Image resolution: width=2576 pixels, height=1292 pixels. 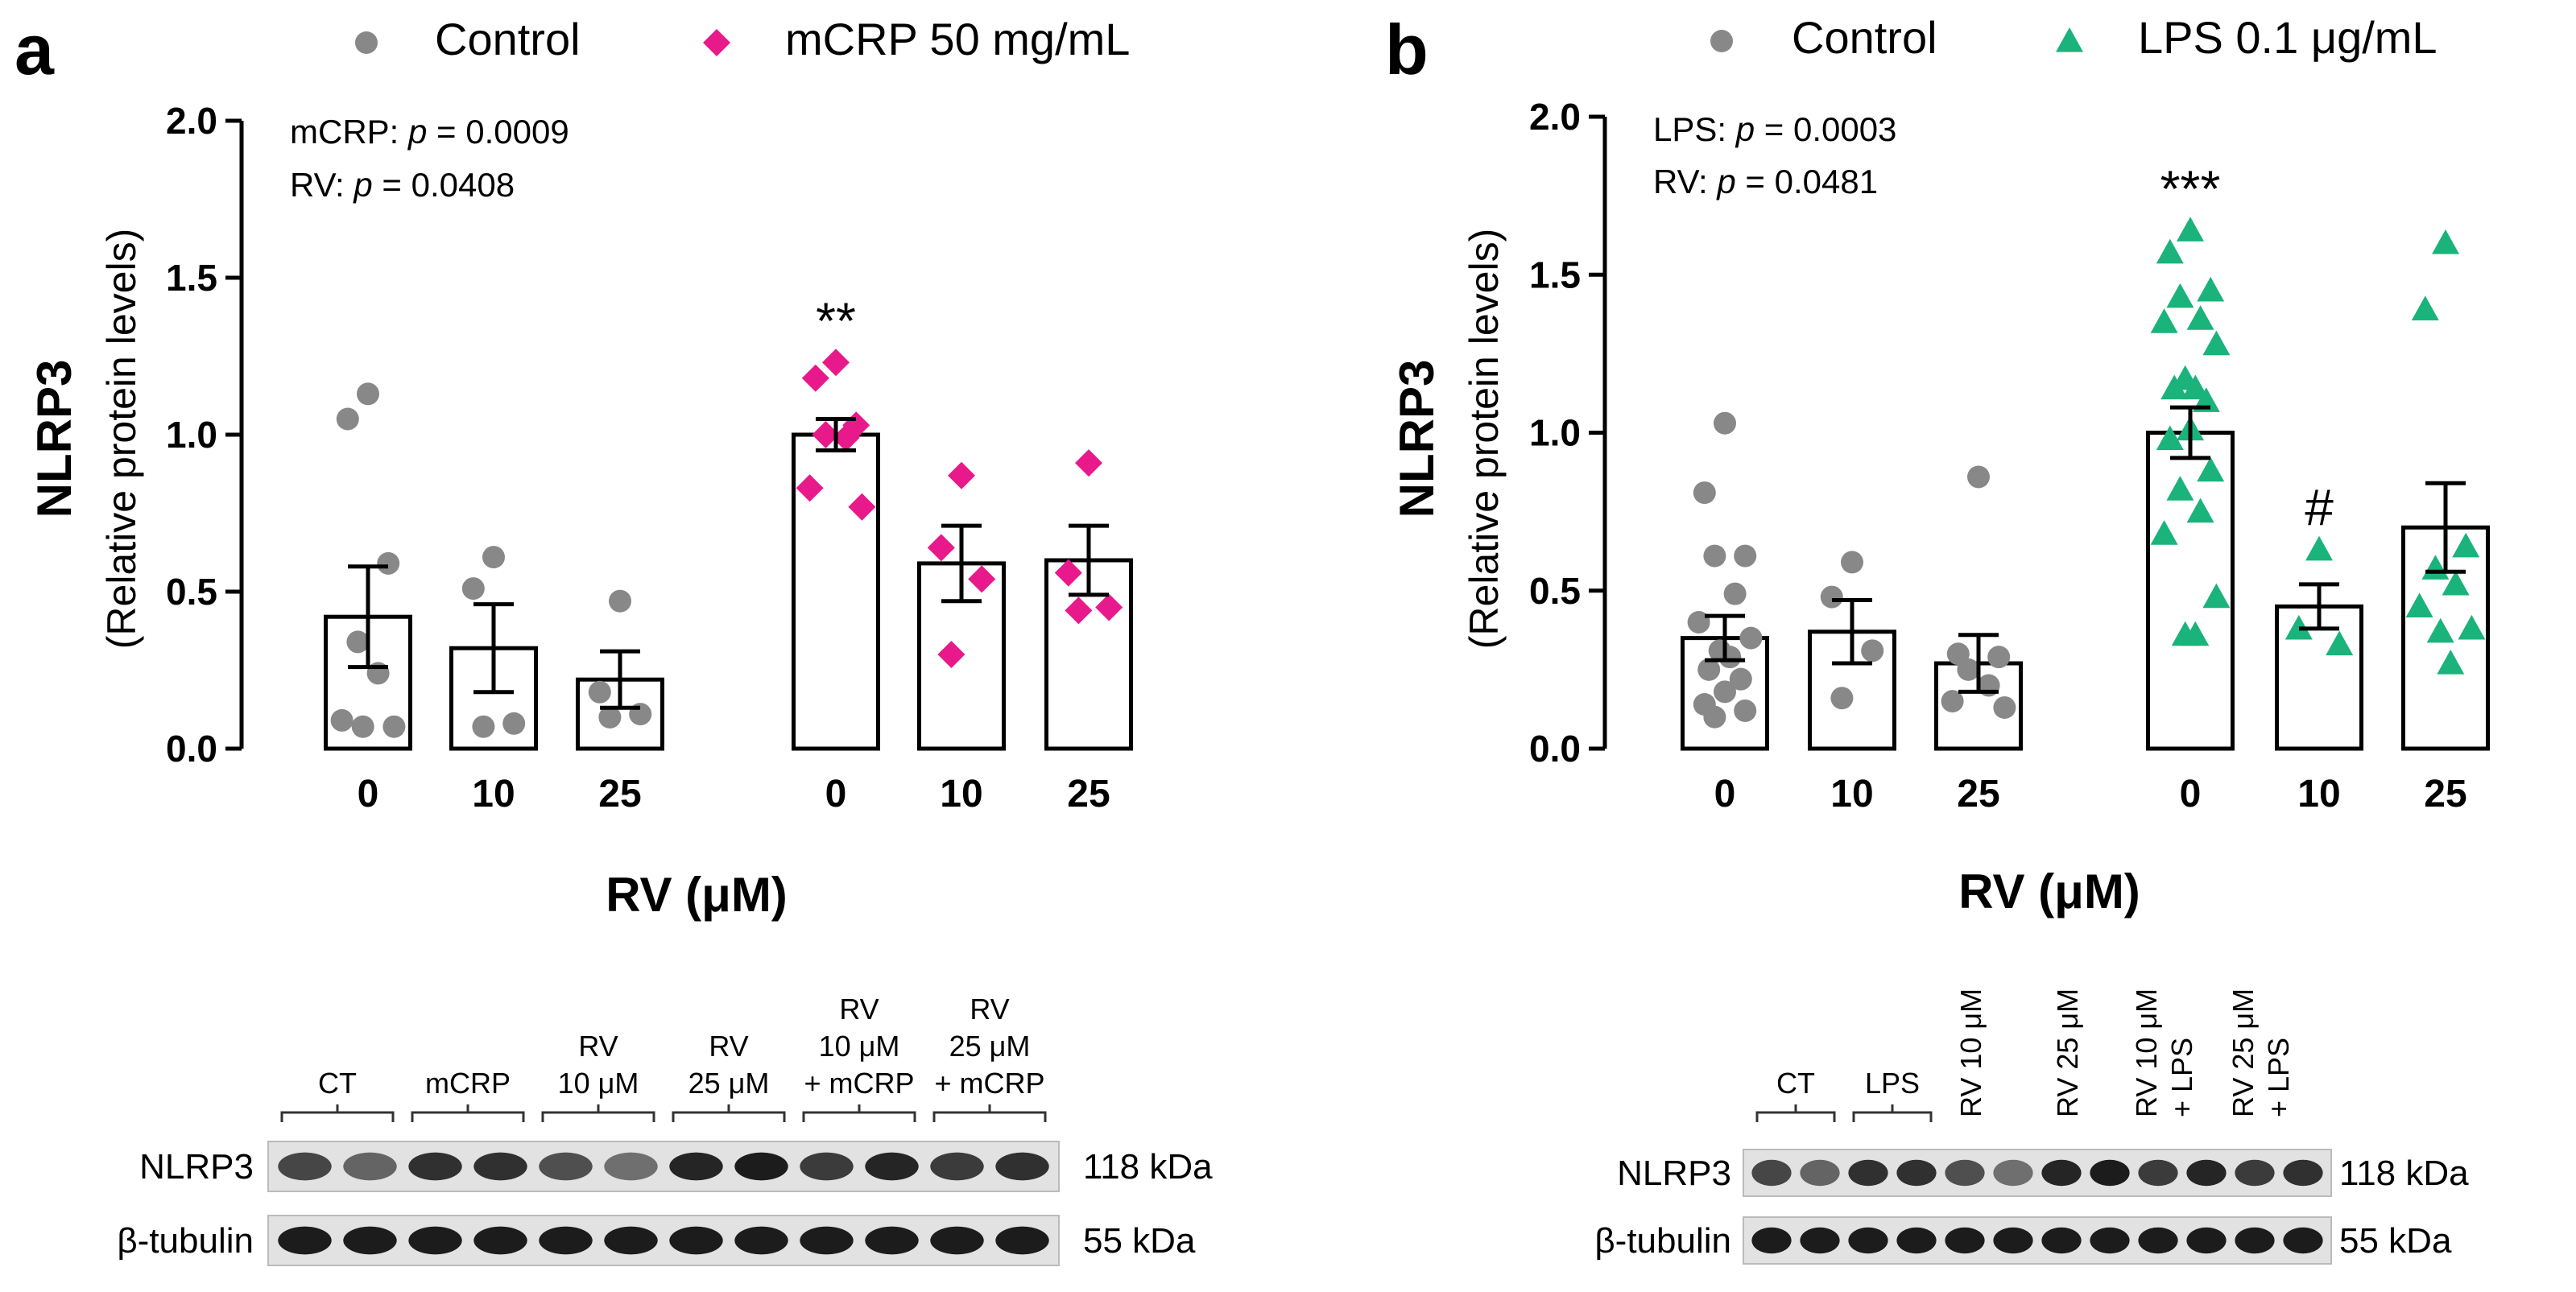 I want to click on lane-header: RV 25 μM + mCRP, so click(x=990, y=1057).